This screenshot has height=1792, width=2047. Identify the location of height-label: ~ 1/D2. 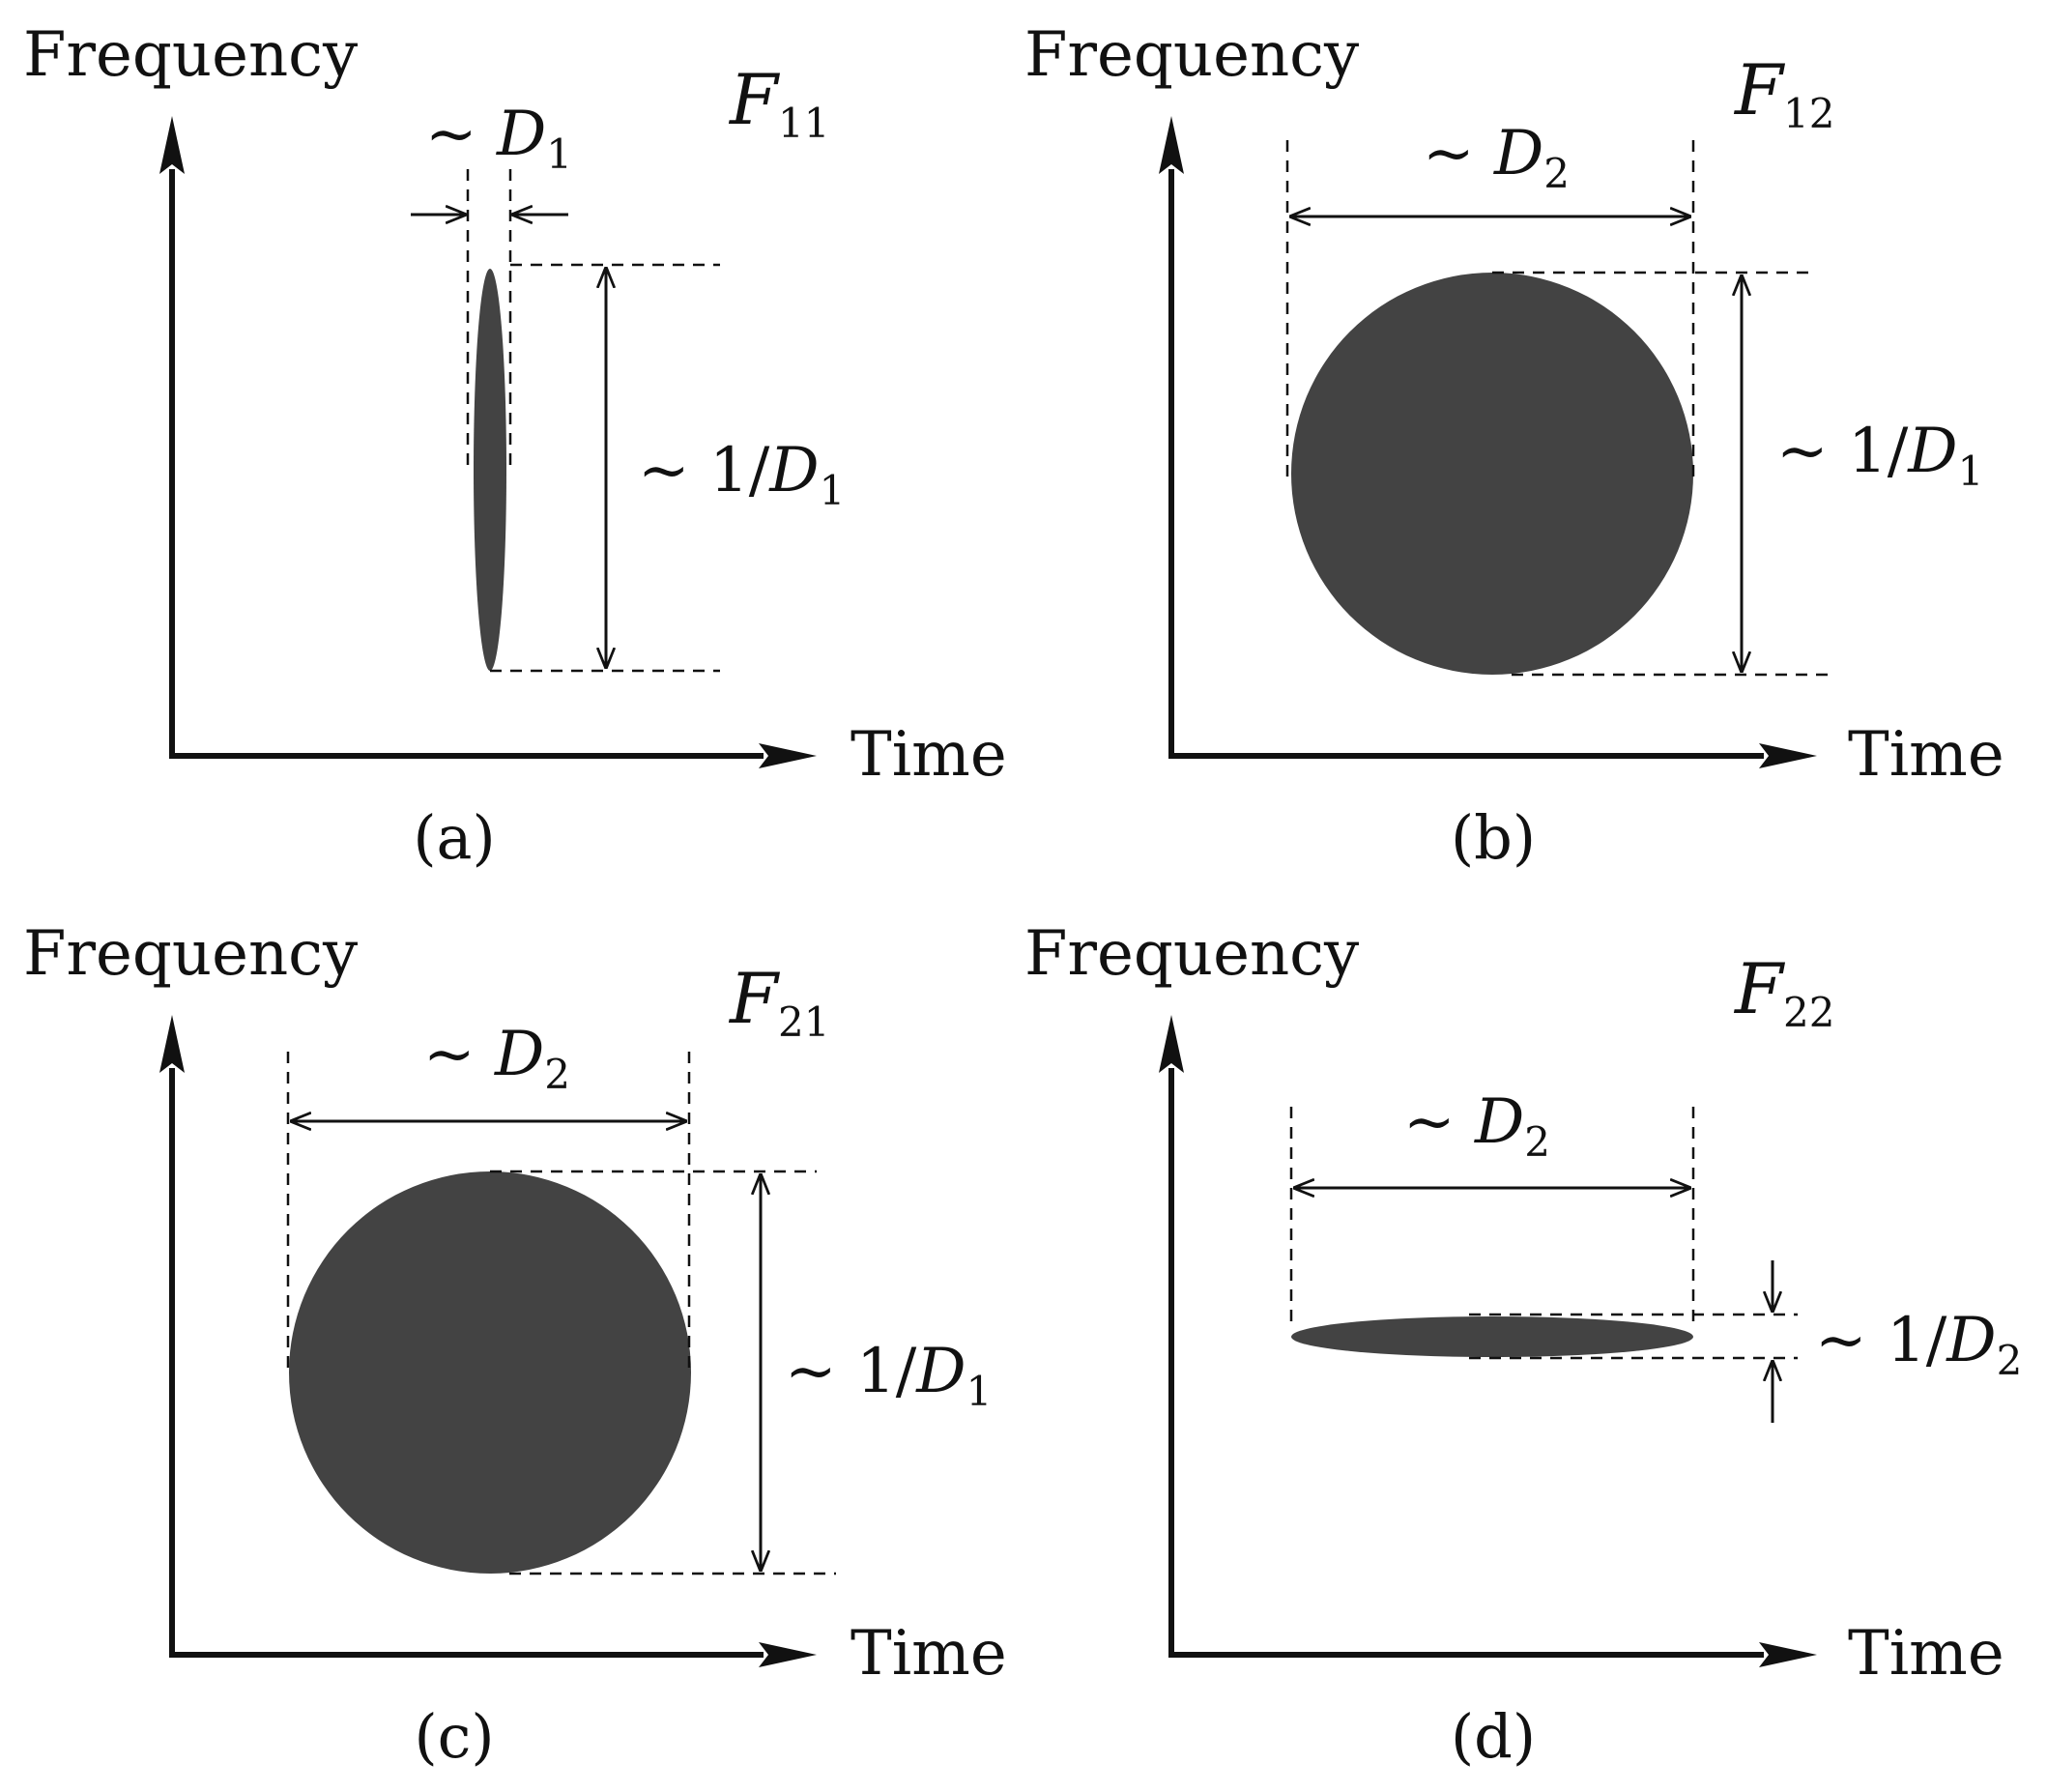
(1918, 1344).